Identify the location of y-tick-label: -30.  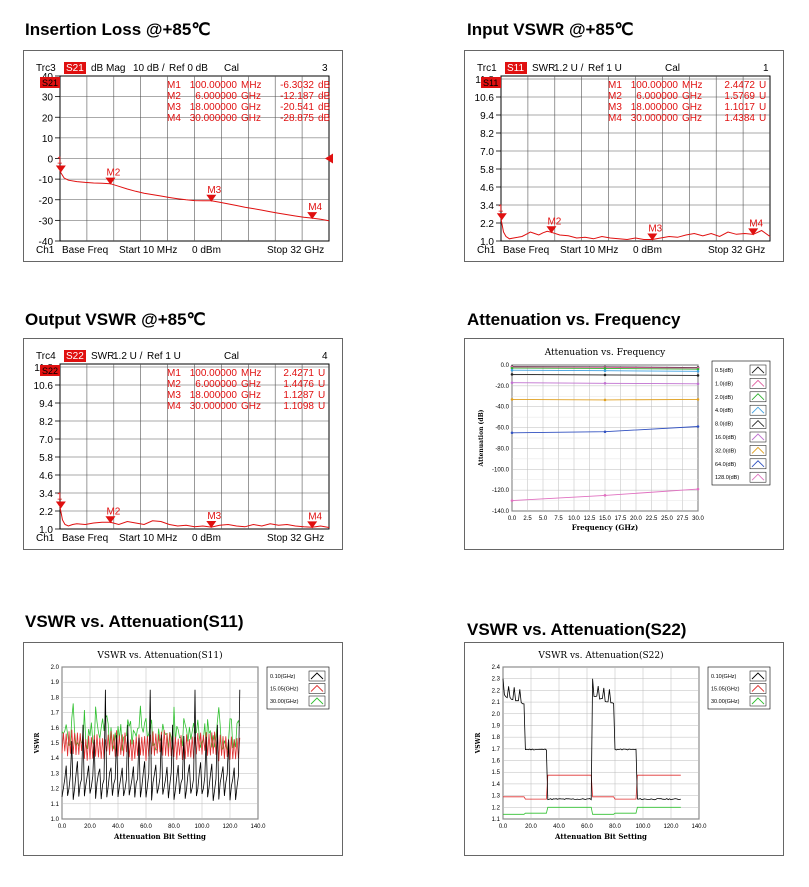
(46, 221).